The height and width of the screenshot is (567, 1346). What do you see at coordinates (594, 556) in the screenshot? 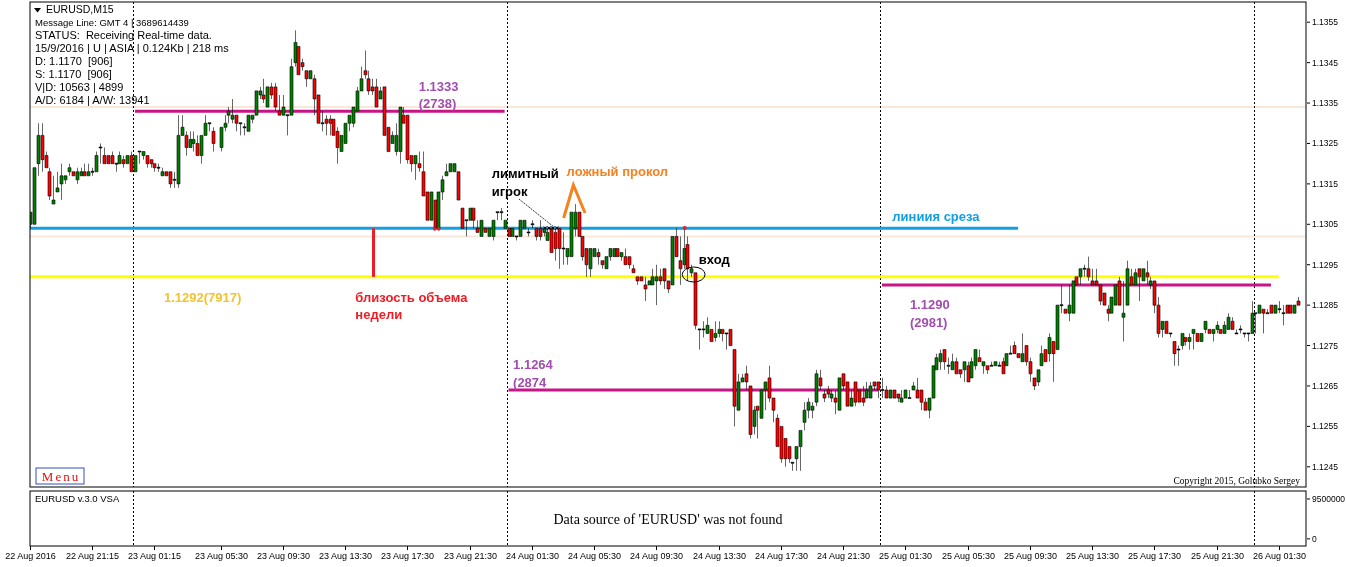
I see `x-tick-label: 24 Aug 05:30` at bounding box center [594, 556].